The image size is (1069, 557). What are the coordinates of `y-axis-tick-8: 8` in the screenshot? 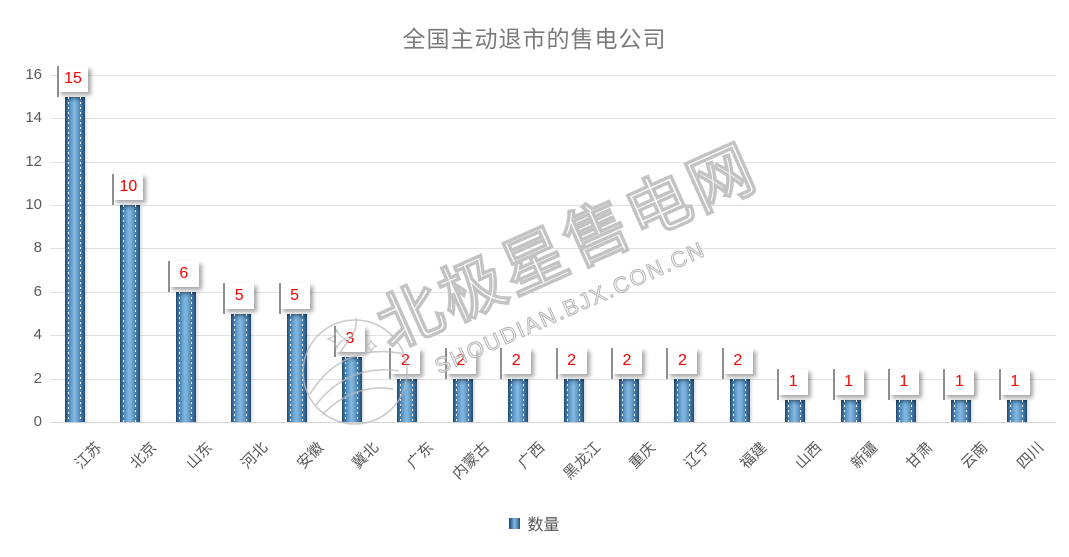 It's located at (37, 248).